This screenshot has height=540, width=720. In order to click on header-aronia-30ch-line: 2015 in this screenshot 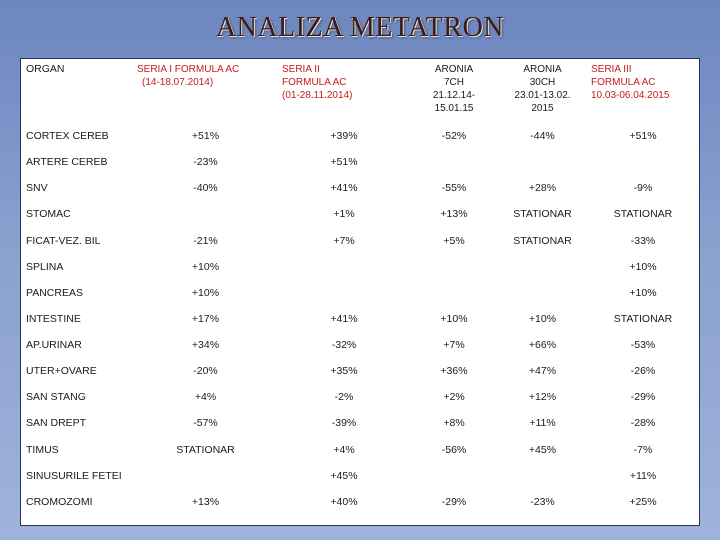, I will do `click(542, 108)`.